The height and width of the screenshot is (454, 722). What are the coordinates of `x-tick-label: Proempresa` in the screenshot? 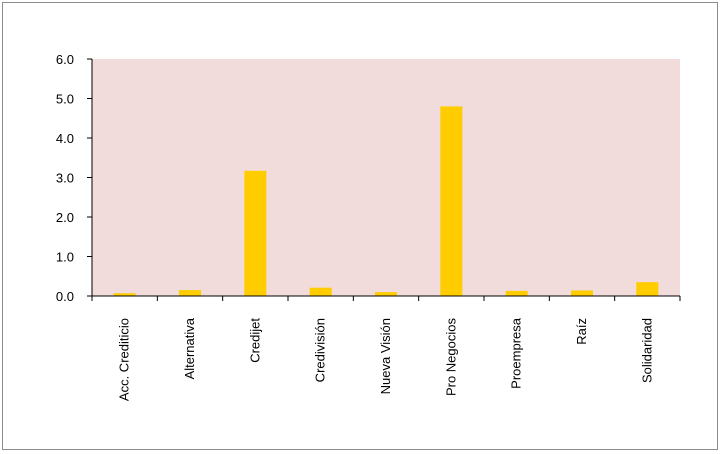 It's located at (516, 353).